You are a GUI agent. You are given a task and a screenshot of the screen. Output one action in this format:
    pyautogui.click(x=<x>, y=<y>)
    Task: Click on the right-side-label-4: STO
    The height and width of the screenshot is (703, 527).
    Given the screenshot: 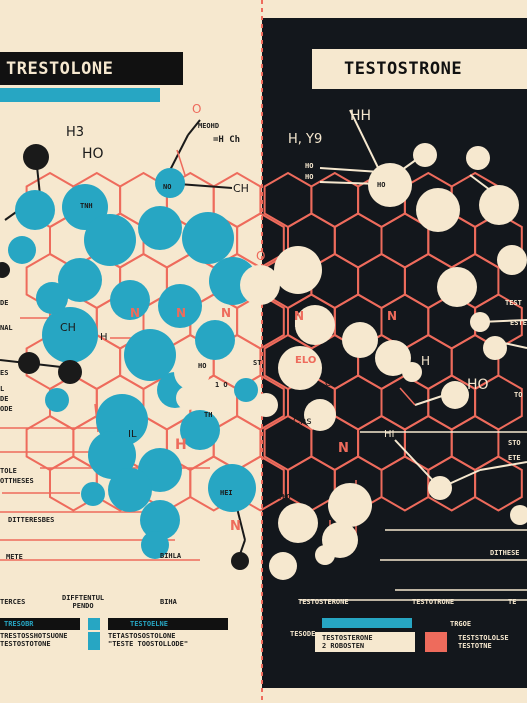 What is the action you would take?
    pyautogui.click(x=514, y=443)
    